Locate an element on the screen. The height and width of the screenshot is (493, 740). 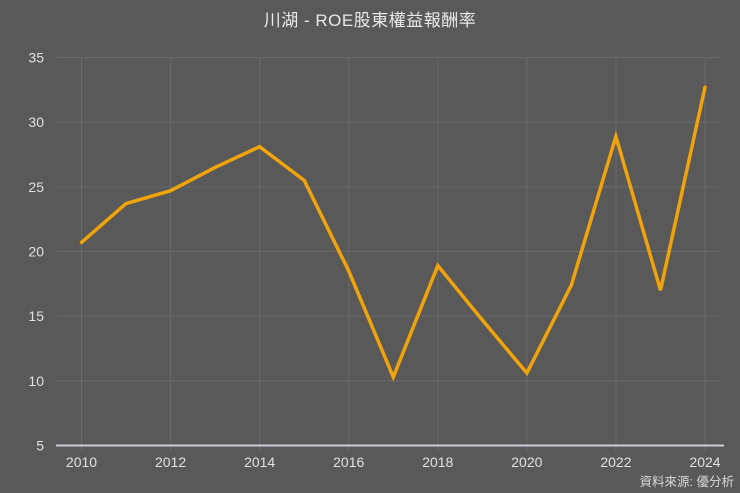
data-source-note: 資料來源: 優分析 is located at coordinates (686, 482).